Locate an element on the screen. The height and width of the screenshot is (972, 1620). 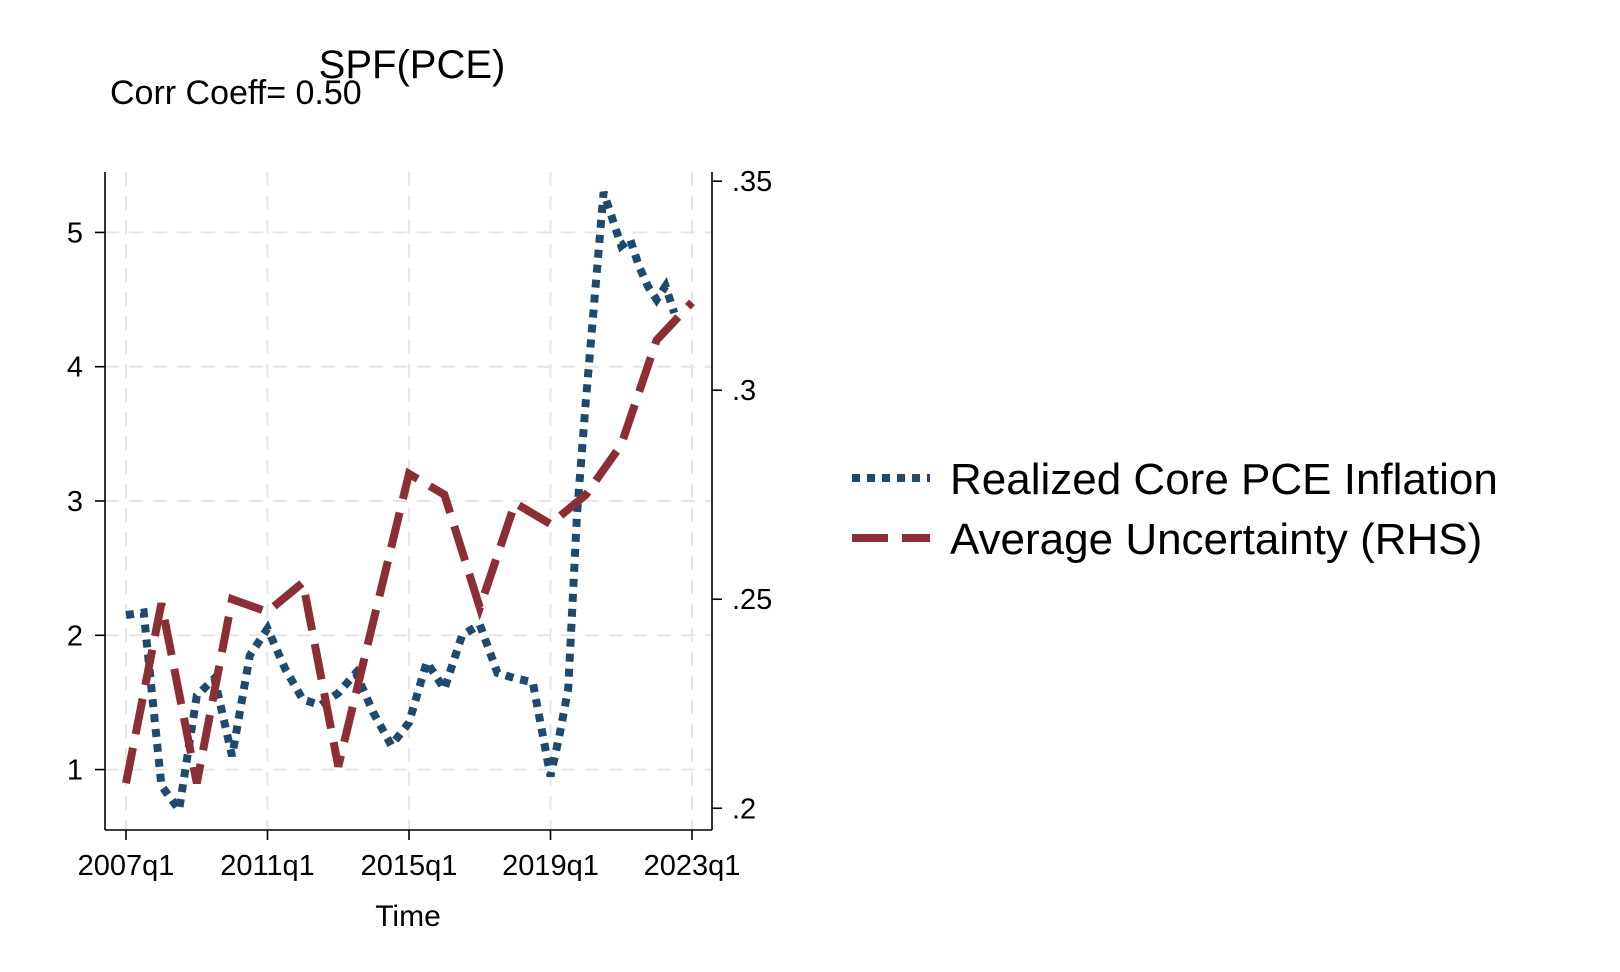
y-left-tick-label: 3 is located at coordinates (75, 502).